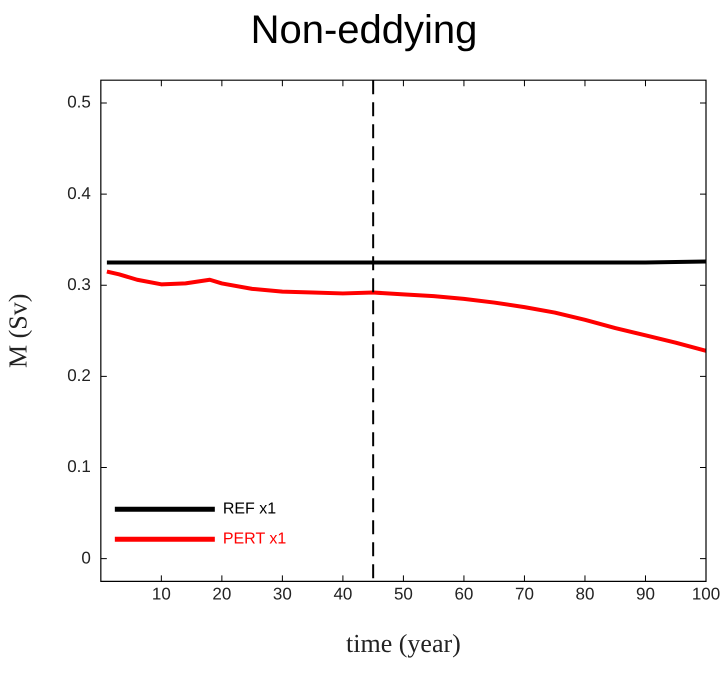  Describe the element at coordinates (79, 193) in the screenshot. I see `y-tick-label: 0.4` at that location.